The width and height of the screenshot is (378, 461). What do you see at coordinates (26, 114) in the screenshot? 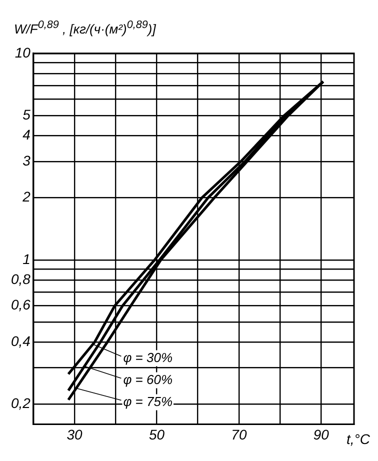
I see `y-tick-label: 5` at bounding box center [26, 114].